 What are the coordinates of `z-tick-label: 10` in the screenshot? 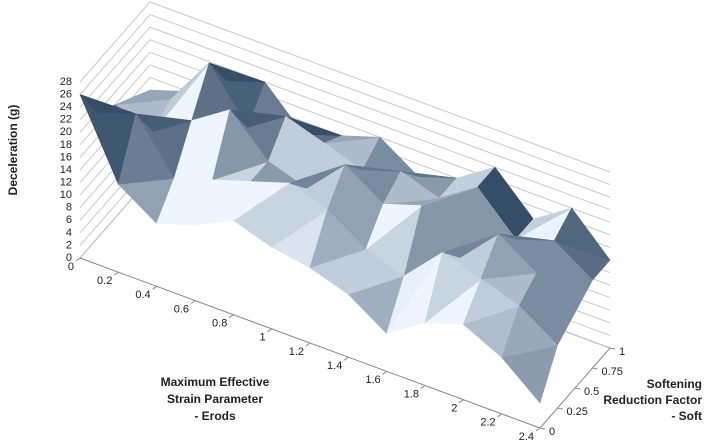 It's located at (66, 195).